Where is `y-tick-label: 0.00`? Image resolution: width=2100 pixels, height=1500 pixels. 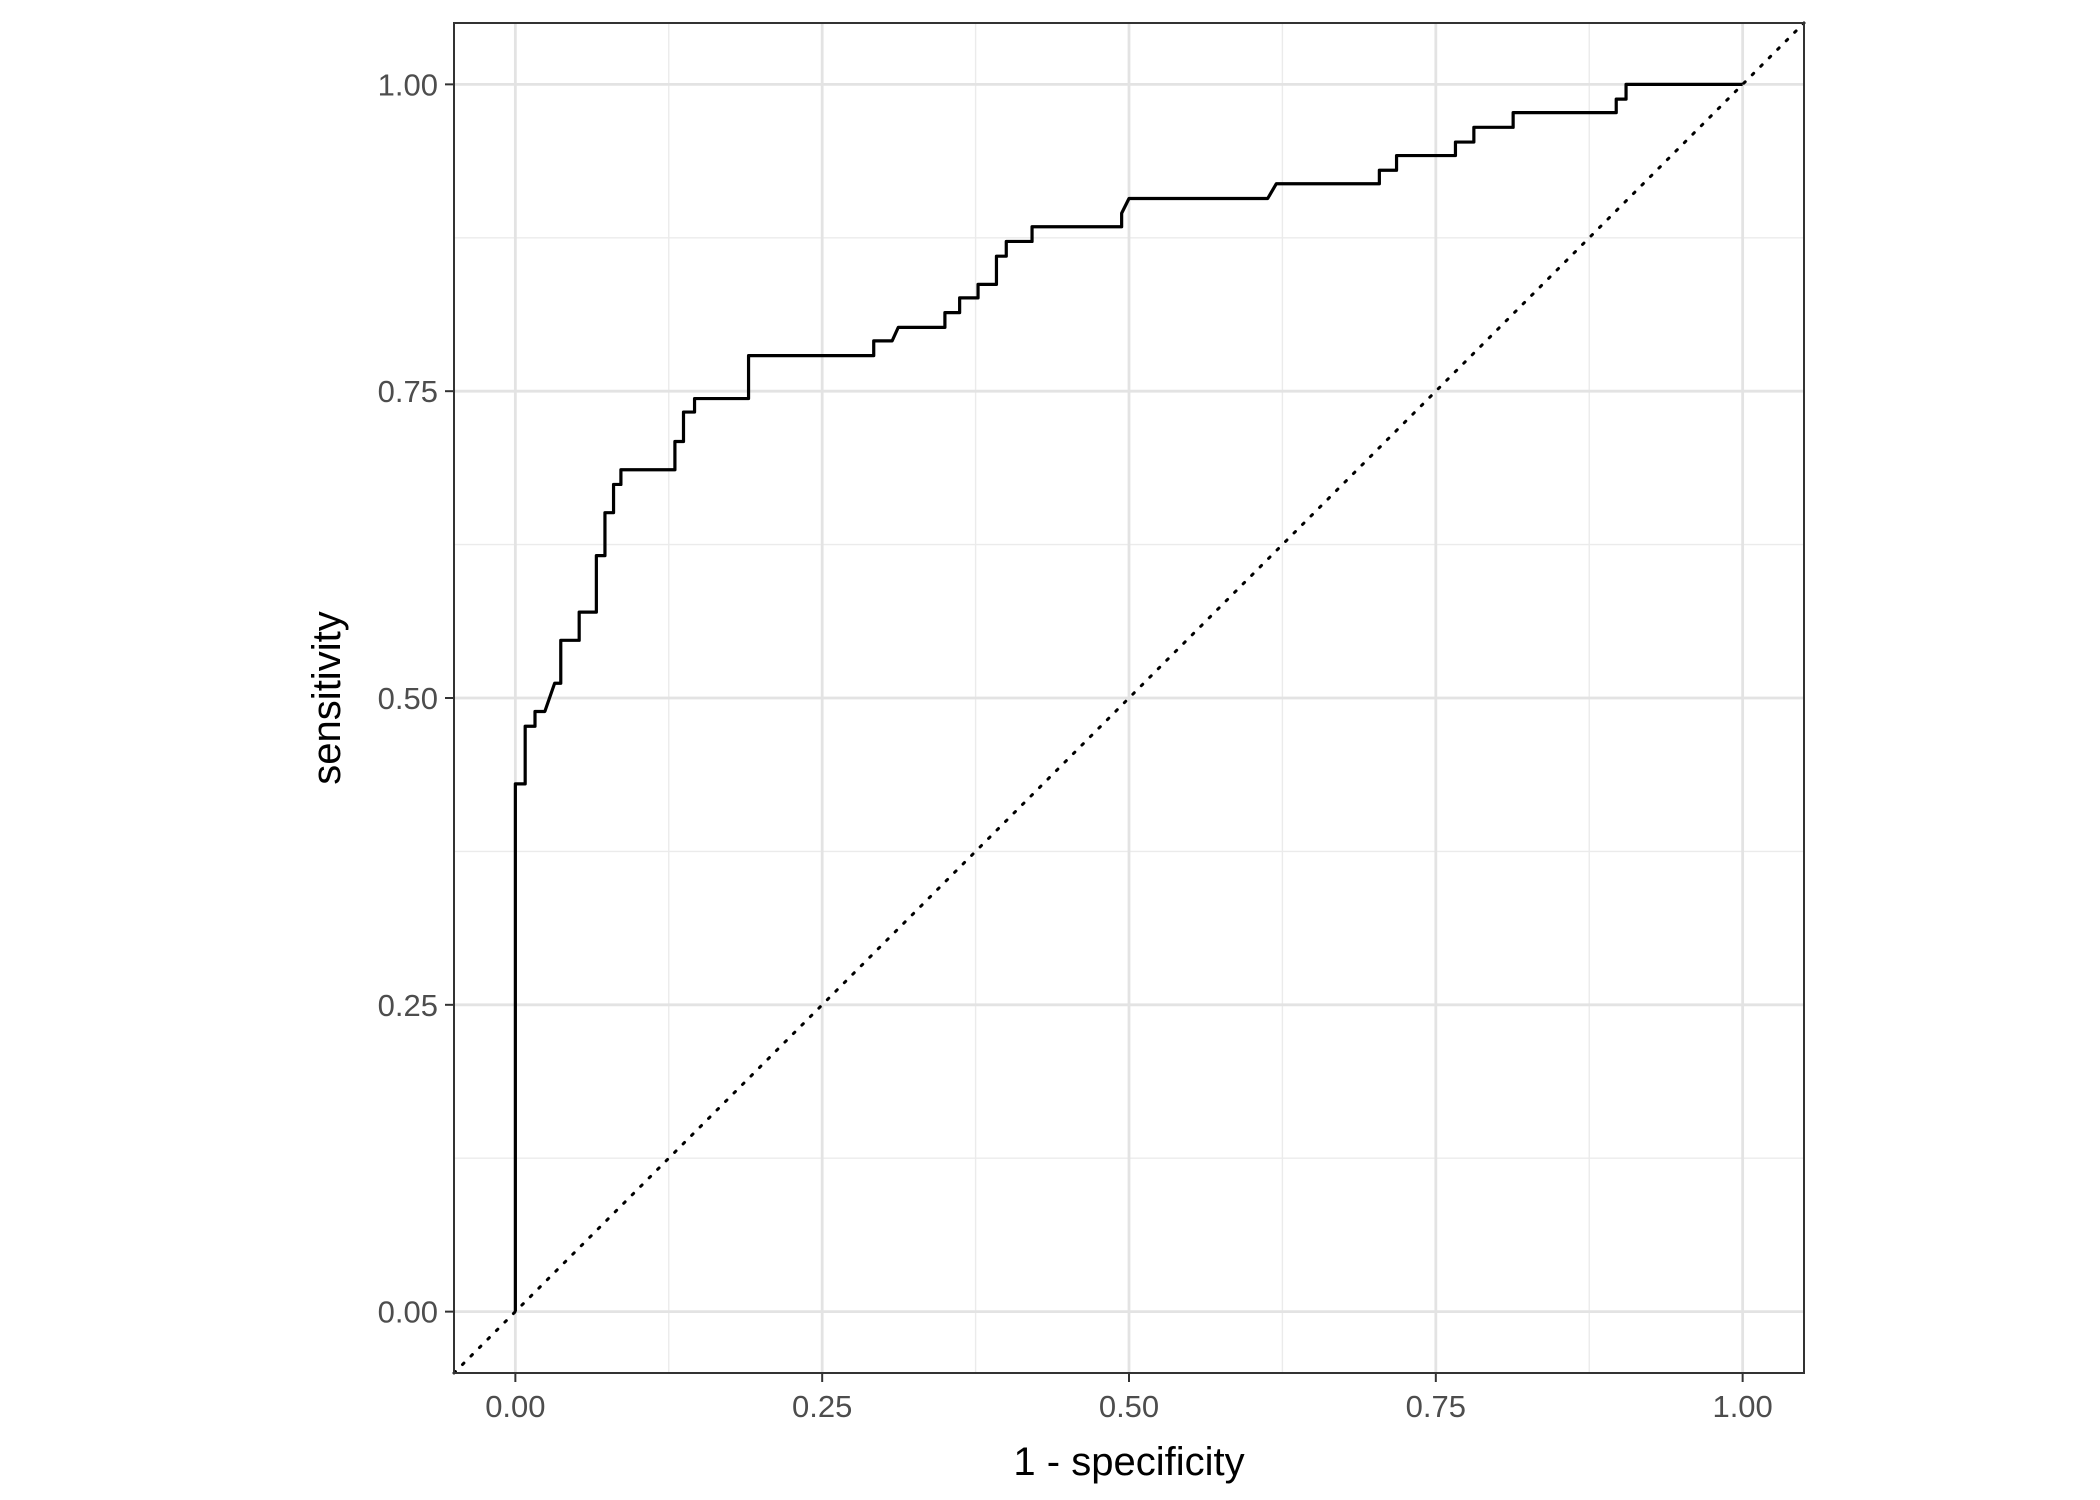 y-tick-label: 0.00 is located at coordinates (408, 1312).